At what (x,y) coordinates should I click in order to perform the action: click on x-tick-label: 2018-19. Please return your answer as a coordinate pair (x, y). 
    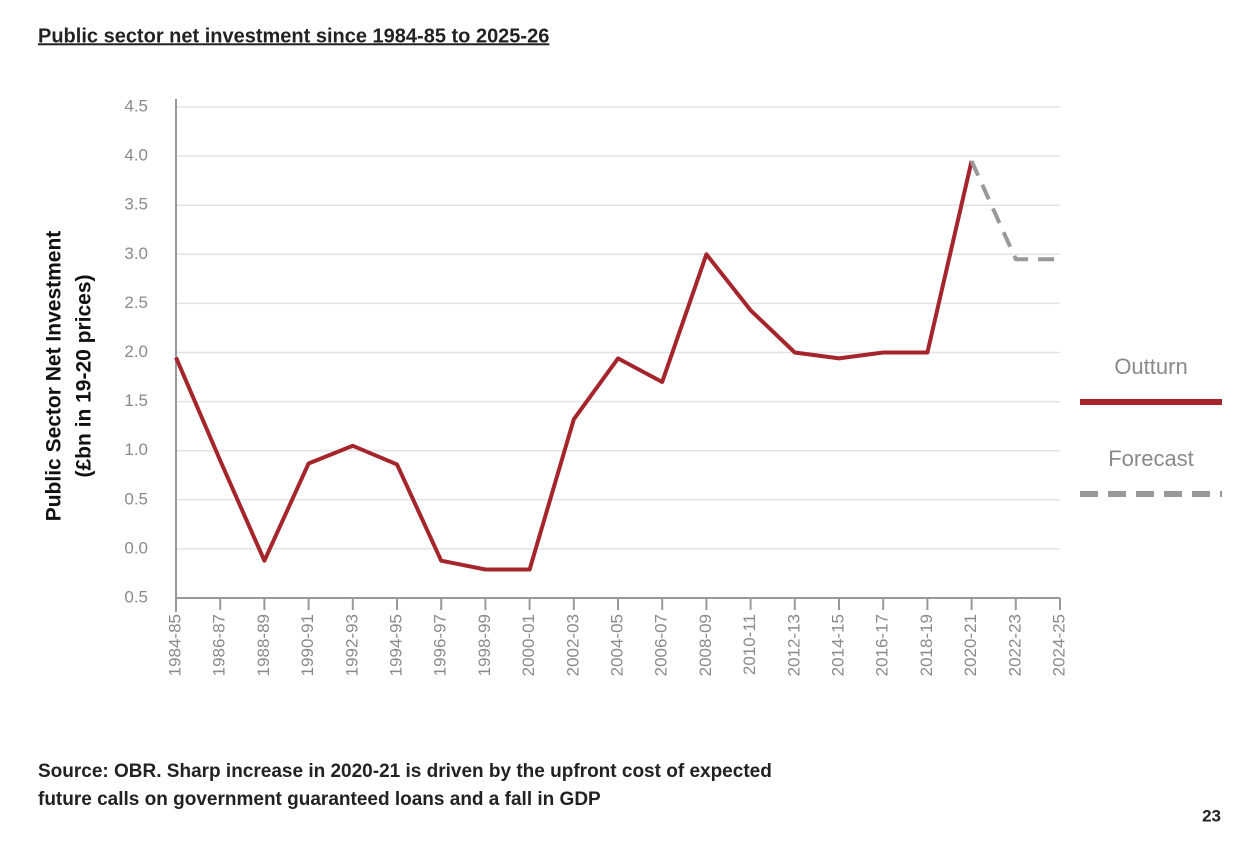
    Looking at the image, I should click on (926, 645).